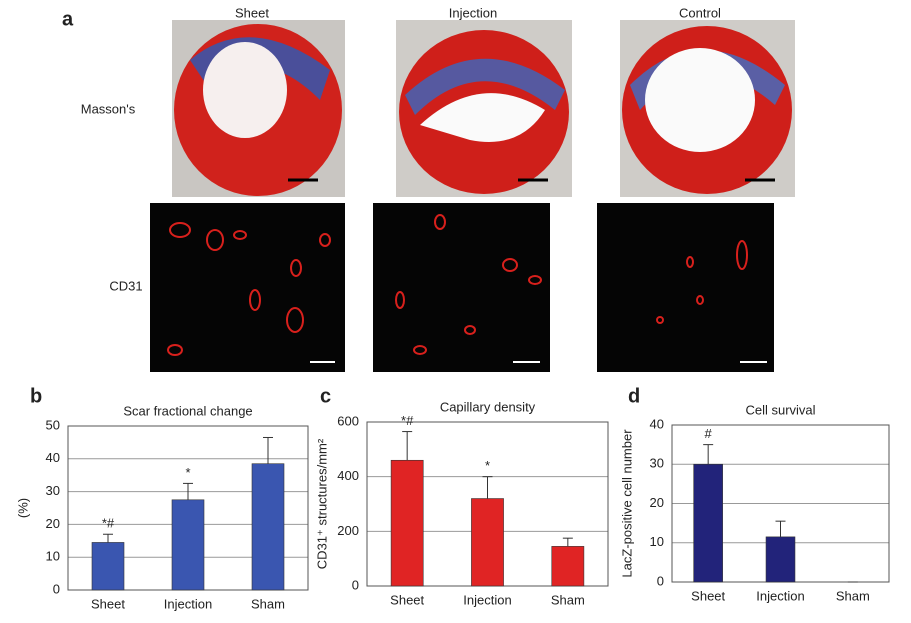 The width and height of the screenshot is (911, 623). Describe the element at coordinates (634, 396) in the screenshot. I see `panel-label: d` at that location.